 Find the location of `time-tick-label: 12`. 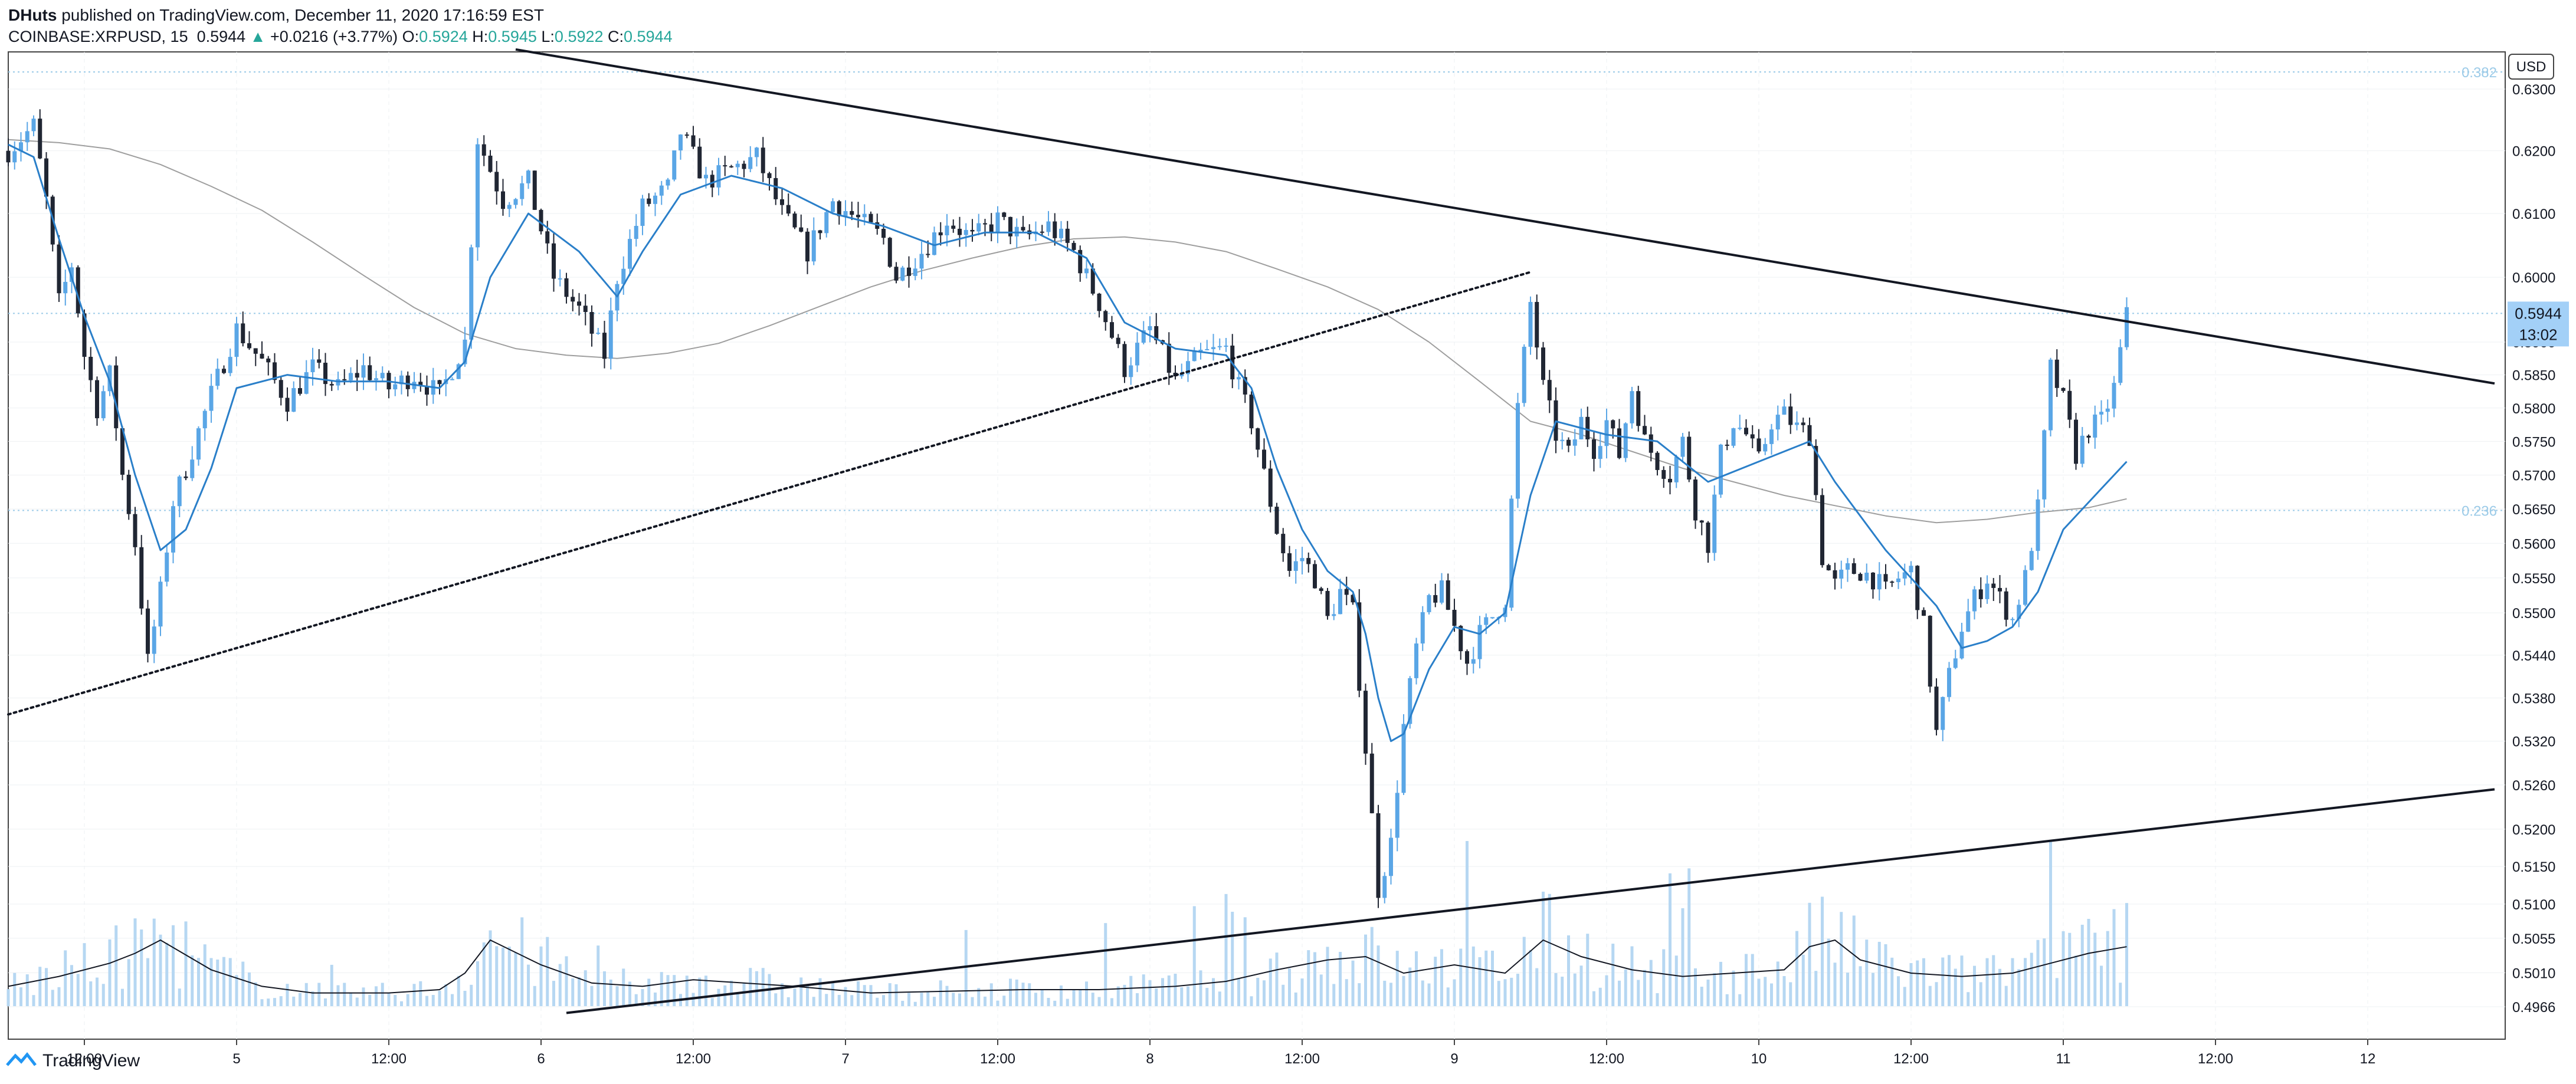

time-tick-label: 12 is located at coordinates (2368, 1059).